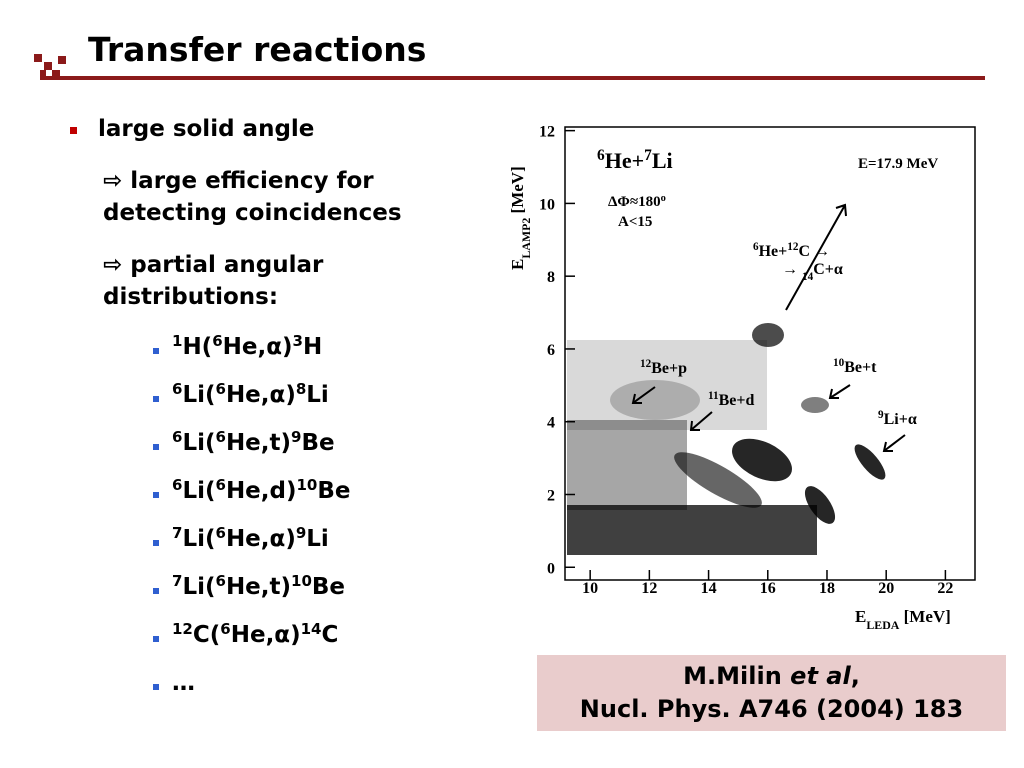 This screenshot has height=768, width=1024. I want to click on ref-line: M.Milin et al,, so click(771, 676).